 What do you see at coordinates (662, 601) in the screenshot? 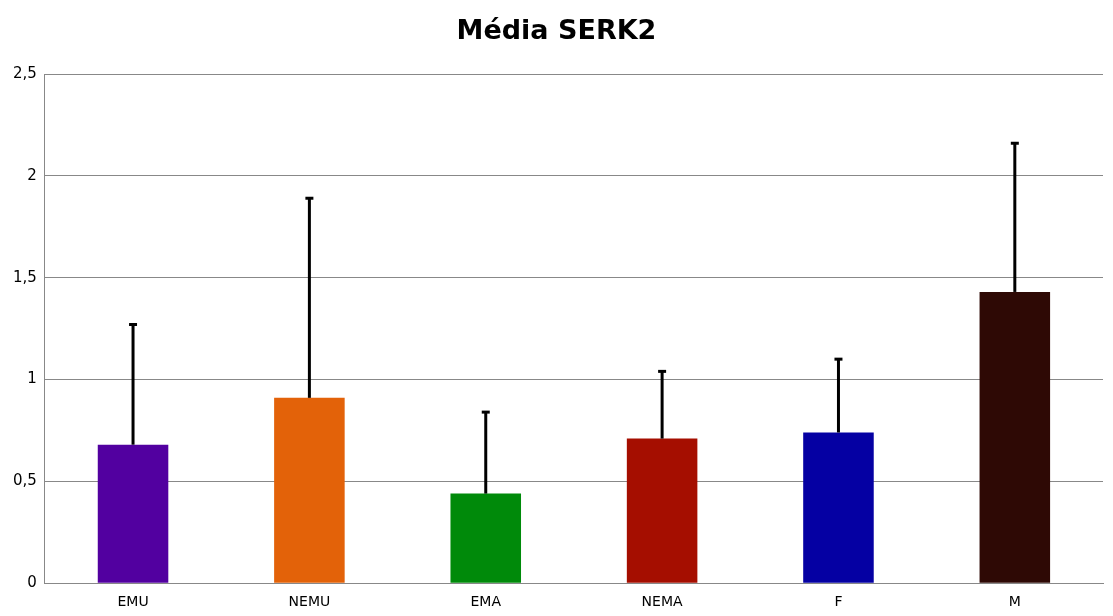
I see `x-tick-label: NEMA` at bounding box center [662, 601].